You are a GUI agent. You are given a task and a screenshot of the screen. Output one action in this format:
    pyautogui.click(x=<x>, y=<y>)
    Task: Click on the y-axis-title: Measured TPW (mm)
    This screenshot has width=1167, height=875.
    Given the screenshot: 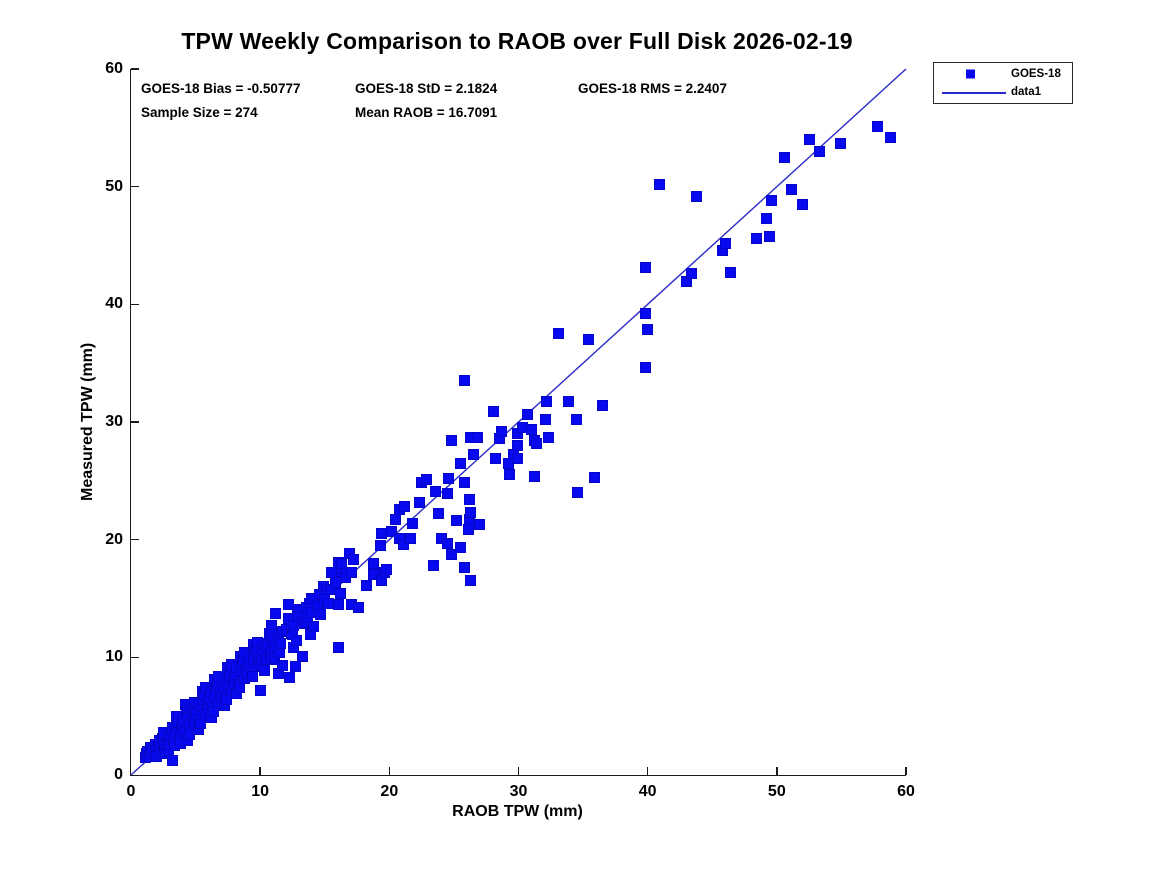 What is the action you would take?
    pyautogui.click(x=87, y=422)
    